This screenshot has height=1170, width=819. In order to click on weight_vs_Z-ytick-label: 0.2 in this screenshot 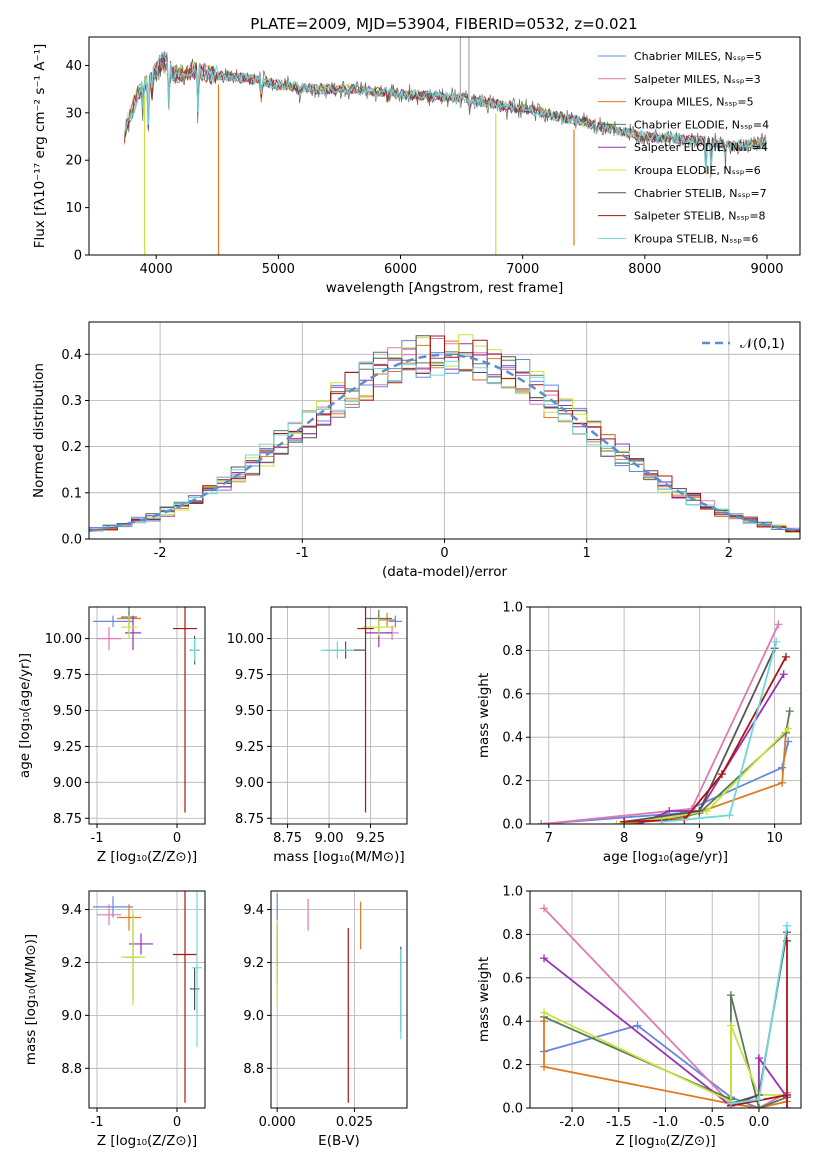, I will do `click(512, 1065)`.